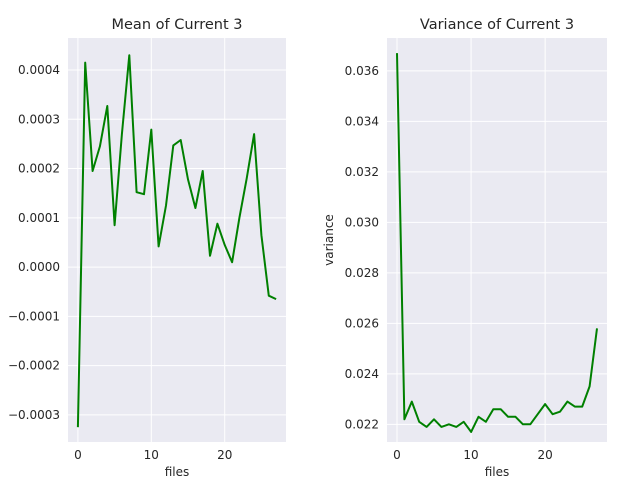  Describe the element at coordinates (34, 316) in the screenshot. I see `mean-y-tick-label: −0.0001` at that location.